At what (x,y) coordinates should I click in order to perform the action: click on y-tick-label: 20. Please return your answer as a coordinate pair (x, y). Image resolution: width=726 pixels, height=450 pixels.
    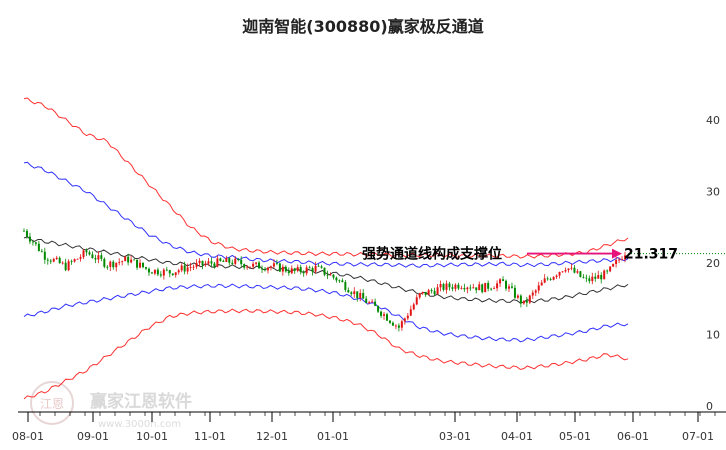
    Looking at the image, I should click on (713, 263).